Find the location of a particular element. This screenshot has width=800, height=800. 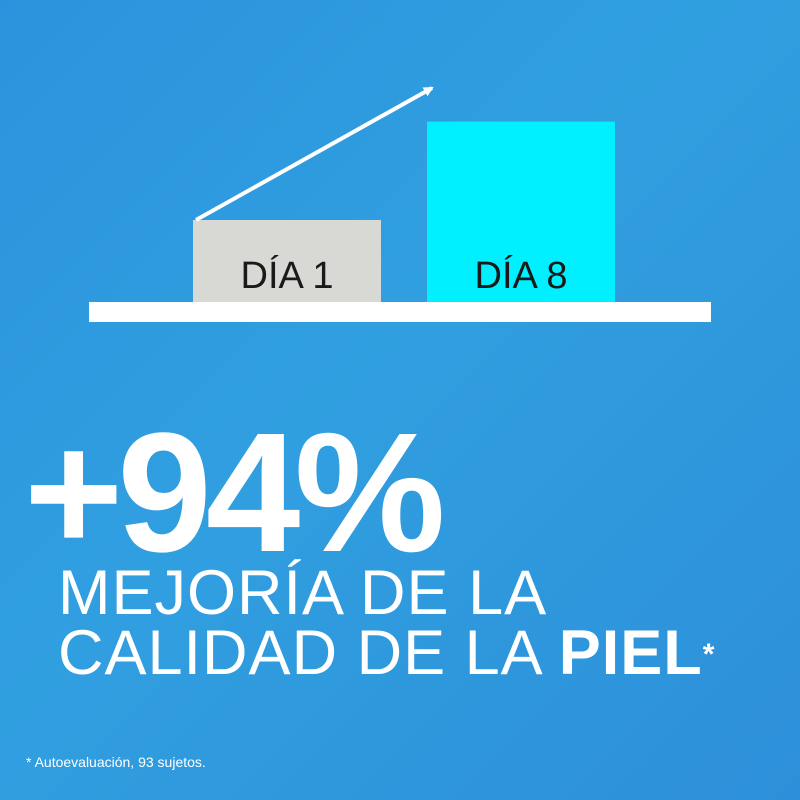

headline-line-2-prefix: CALIDAD DE LA is located at coordinates (308, 653).